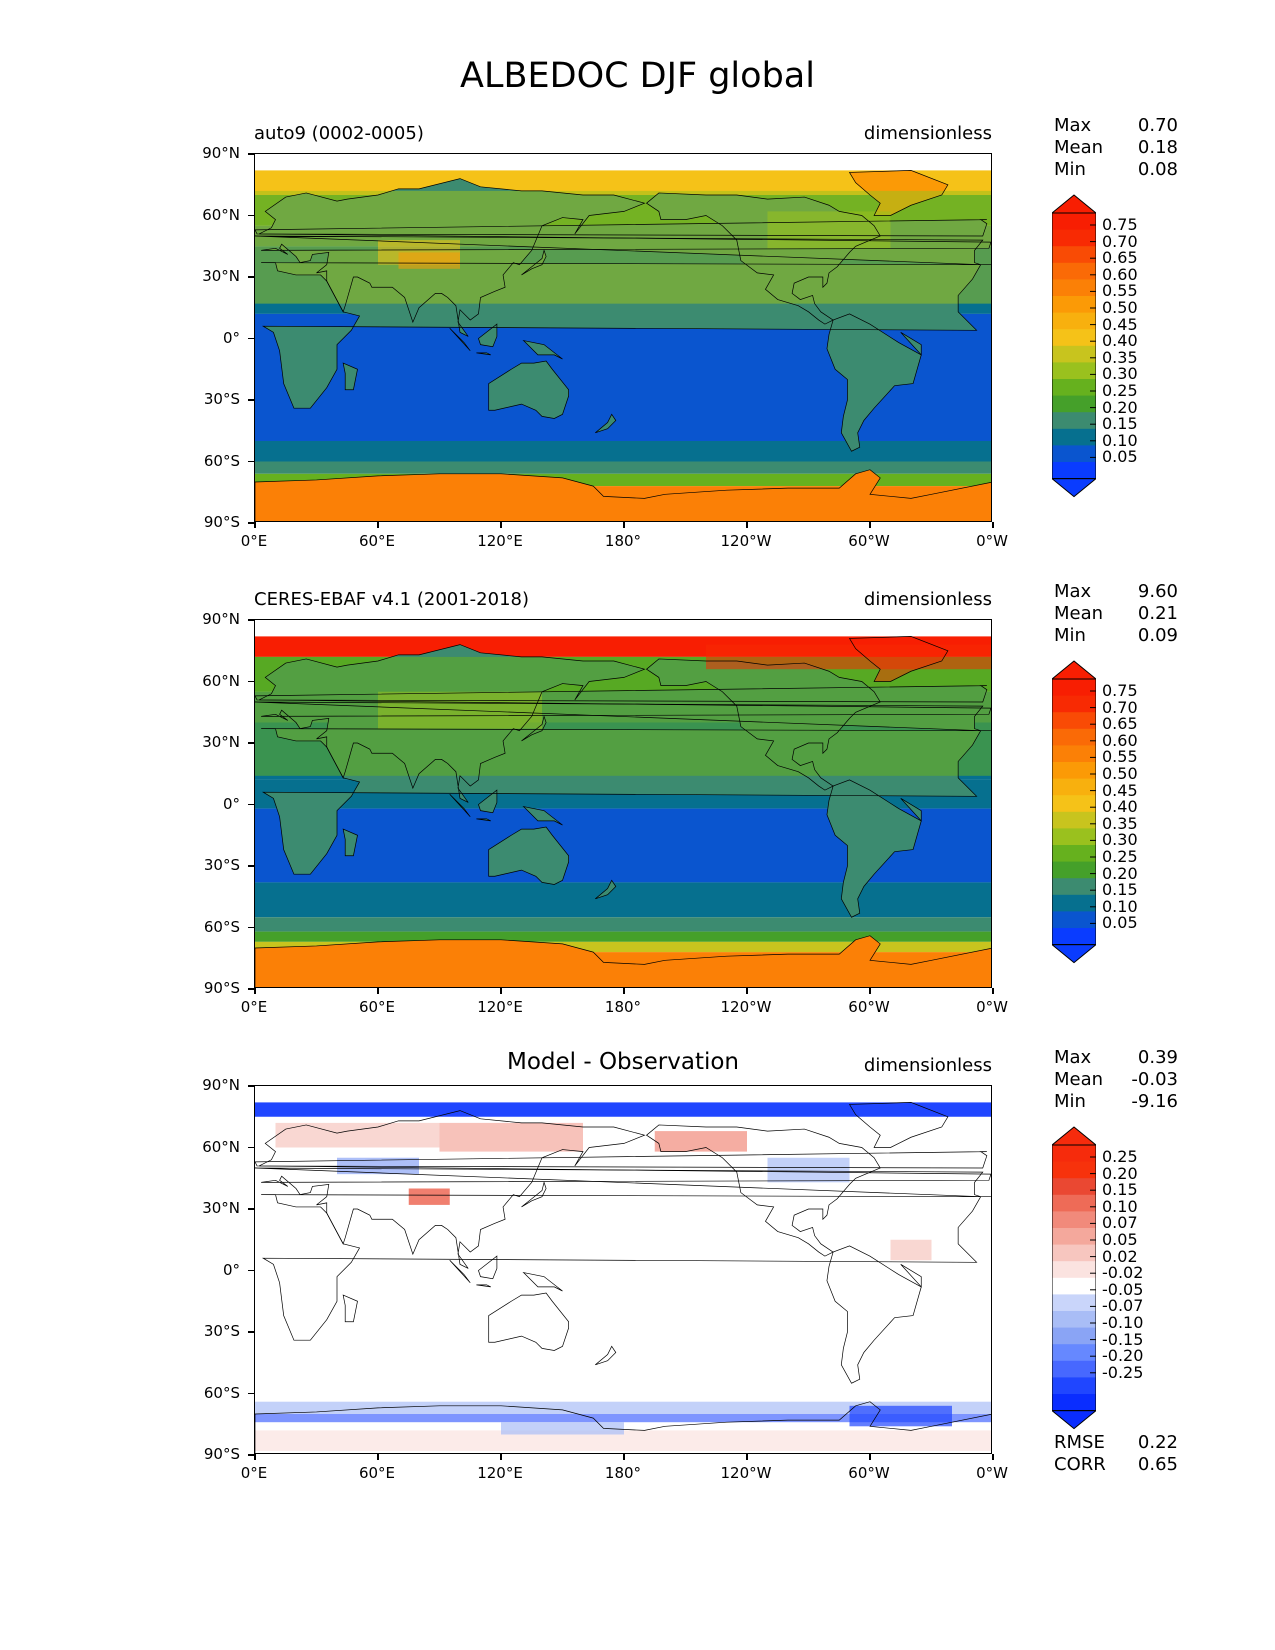 This screenshot has height=1650, width=1275. Describe the element at coordinates (1079, 613) in the screenshot. I see `stat-label: Mean` at that location.